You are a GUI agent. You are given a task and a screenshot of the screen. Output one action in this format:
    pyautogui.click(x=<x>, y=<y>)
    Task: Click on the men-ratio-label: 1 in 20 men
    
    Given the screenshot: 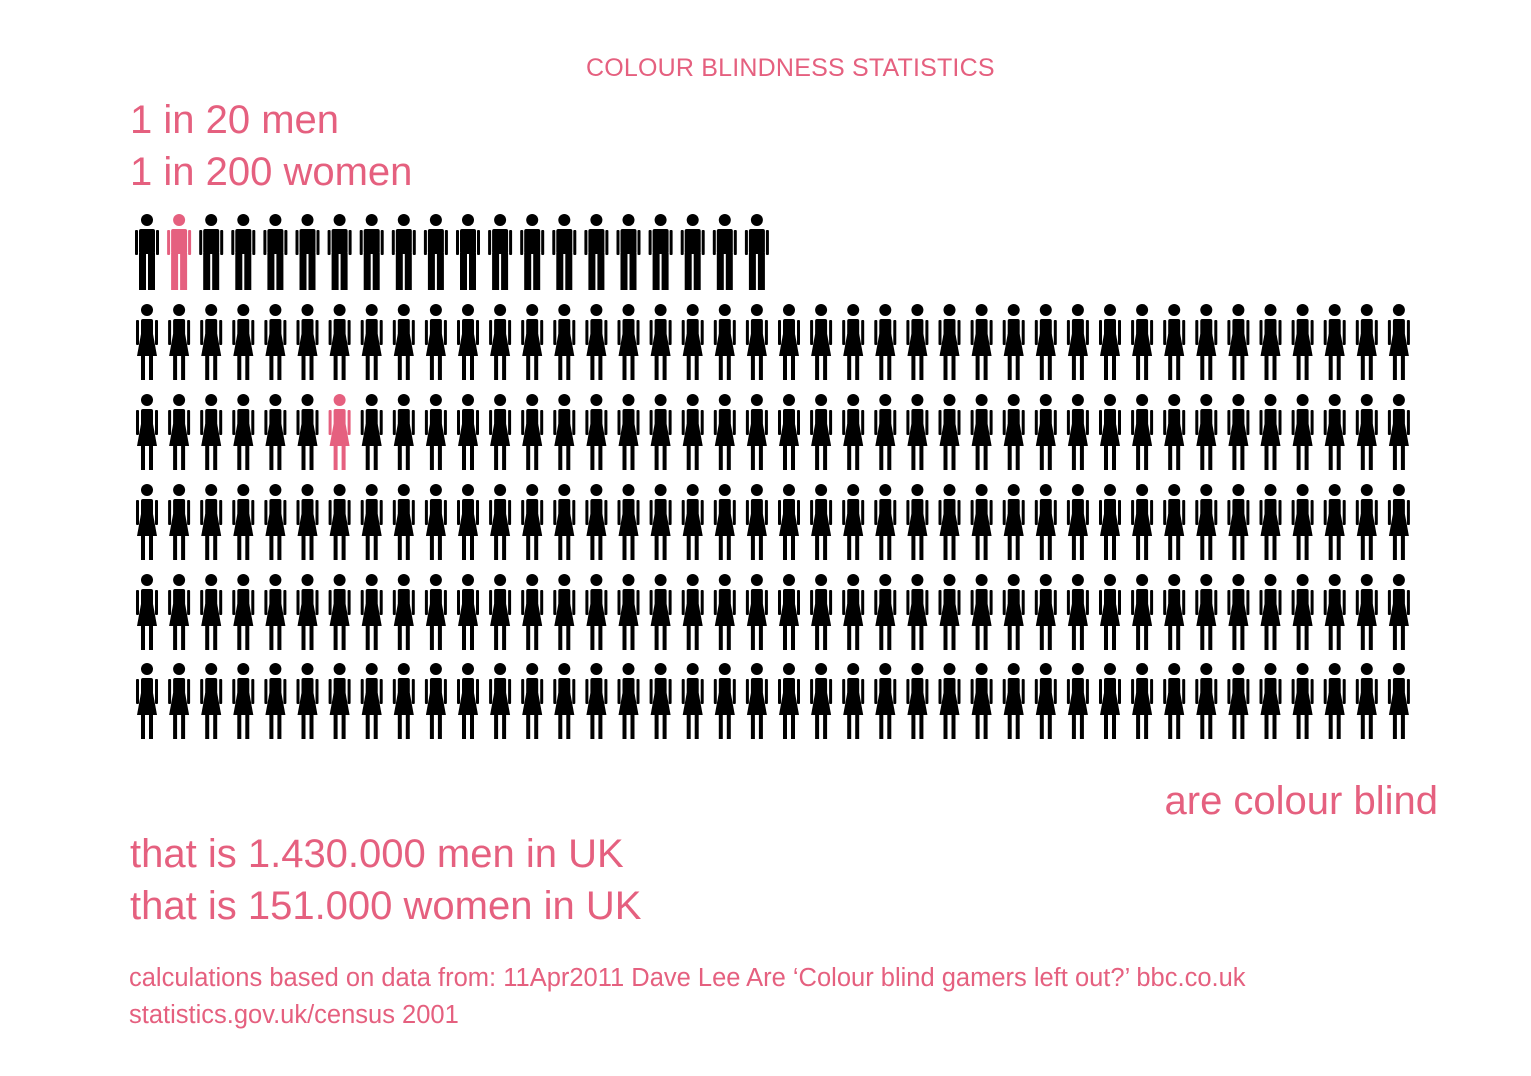 What is the action you would take?
    pyautogui.click(x=235, y=120)
    